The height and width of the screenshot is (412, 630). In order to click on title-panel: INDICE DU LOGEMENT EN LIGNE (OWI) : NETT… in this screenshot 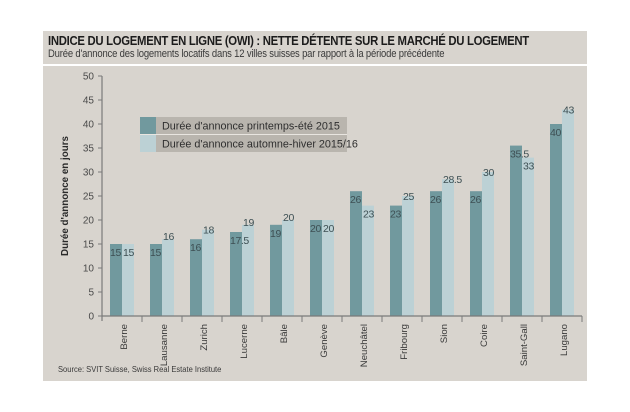, I will do `click(315, 47)`.